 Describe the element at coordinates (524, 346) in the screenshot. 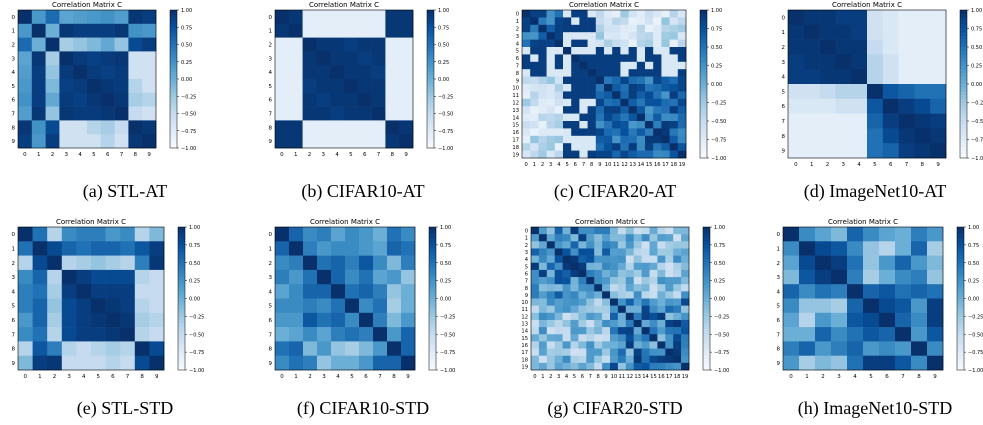

I see `y-tick-label: 16` at that location.